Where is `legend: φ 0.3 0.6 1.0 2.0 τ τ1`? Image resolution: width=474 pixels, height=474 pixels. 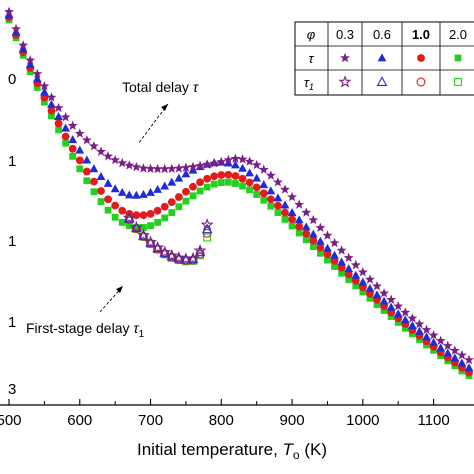
legend: φ 0.3 0.6 1.0 2.0 τ τ1 is located at coordinates (384, 58).